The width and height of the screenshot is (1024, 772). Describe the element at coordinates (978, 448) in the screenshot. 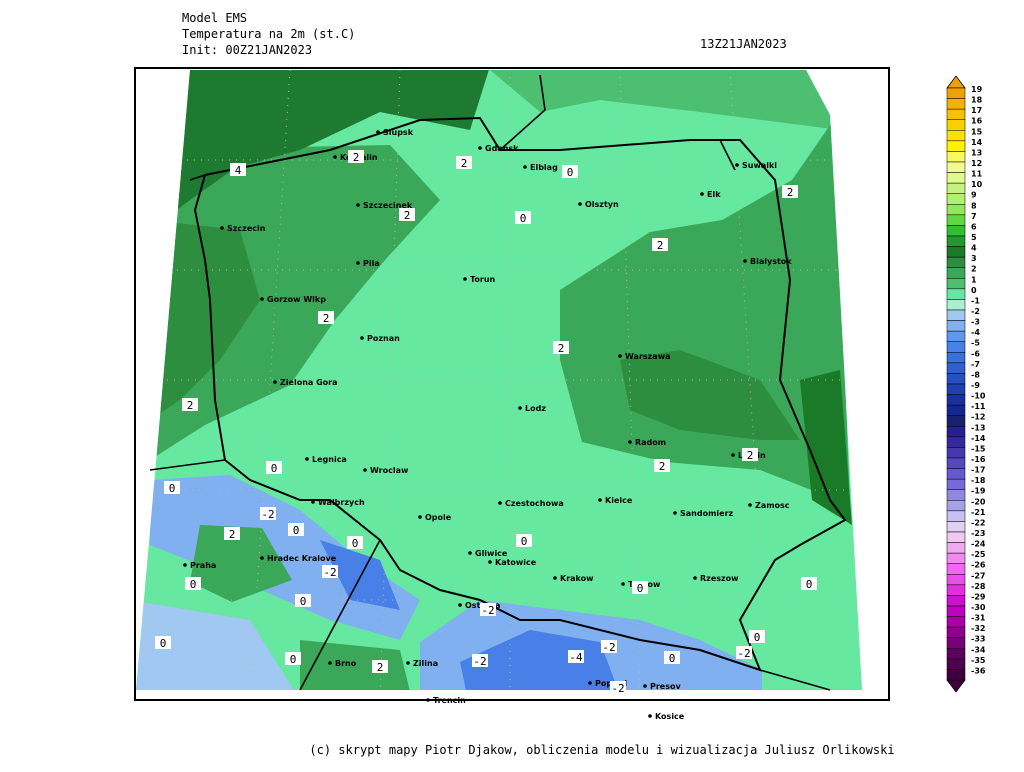

I see `colorbar-label: -15` at that location.